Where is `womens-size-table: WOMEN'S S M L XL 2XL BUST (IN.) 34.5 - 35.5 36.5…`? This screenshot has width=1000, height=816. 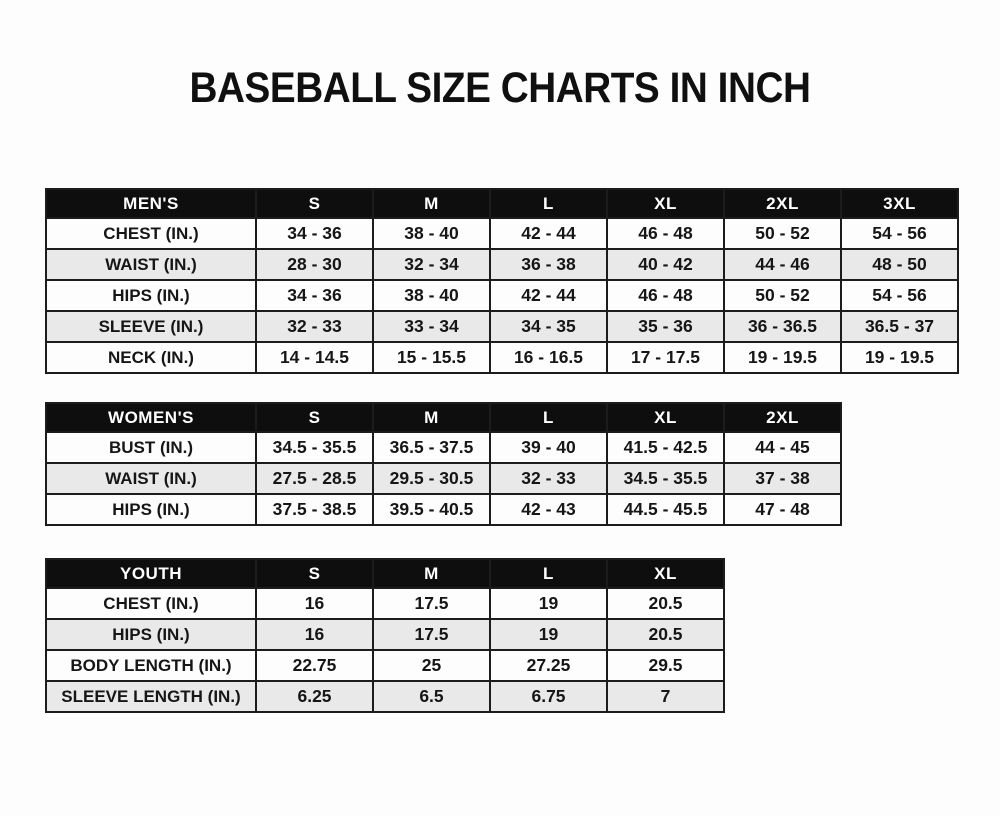 womens-size-table: WOMEN'S S M L XL 2XL BUST (IN.) 34.5 - 35.5 36.5… is located at coordinates (443, 464).